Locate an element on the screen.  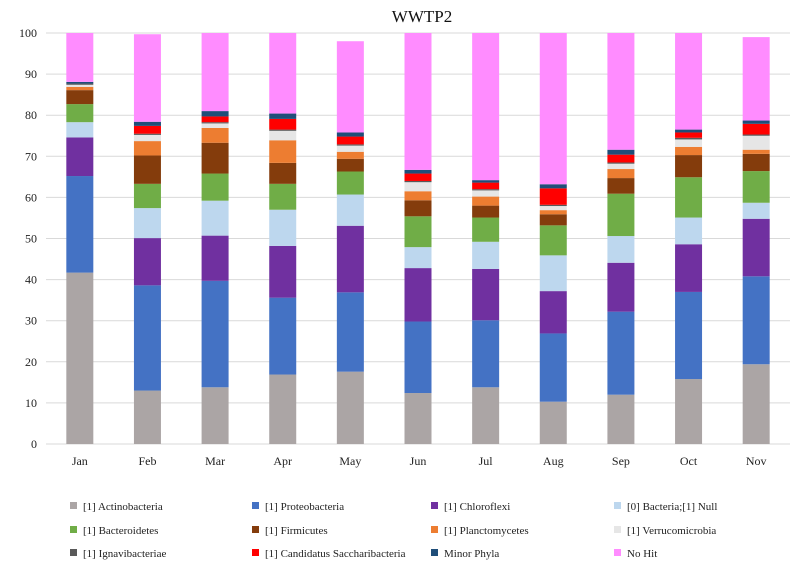
y-tick-label: 50 is located at coordinates (31, 239).